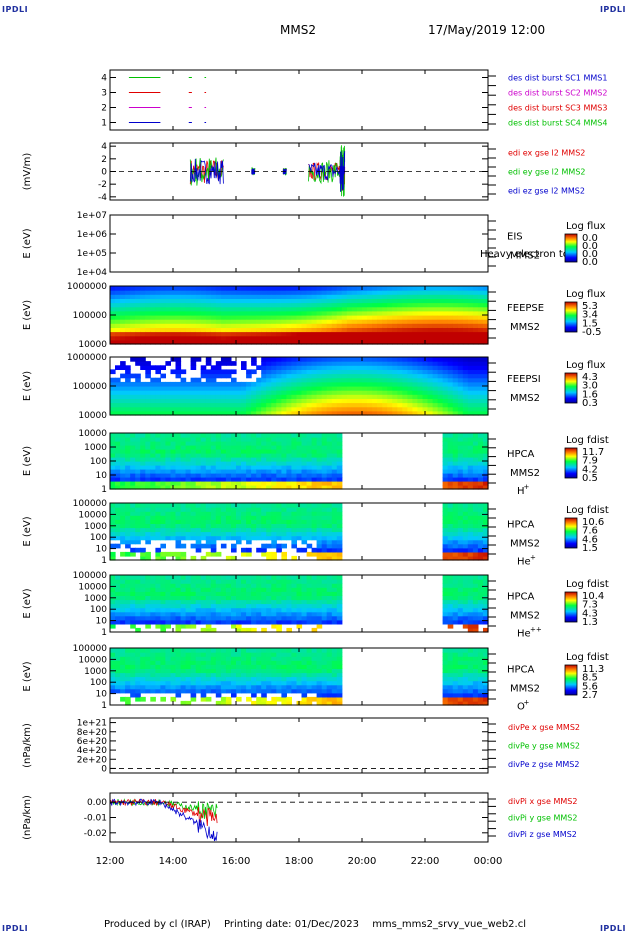 This screenshot has height=934, width=630. I want to click on colorbar-label: 7.6, so click(590, 531).